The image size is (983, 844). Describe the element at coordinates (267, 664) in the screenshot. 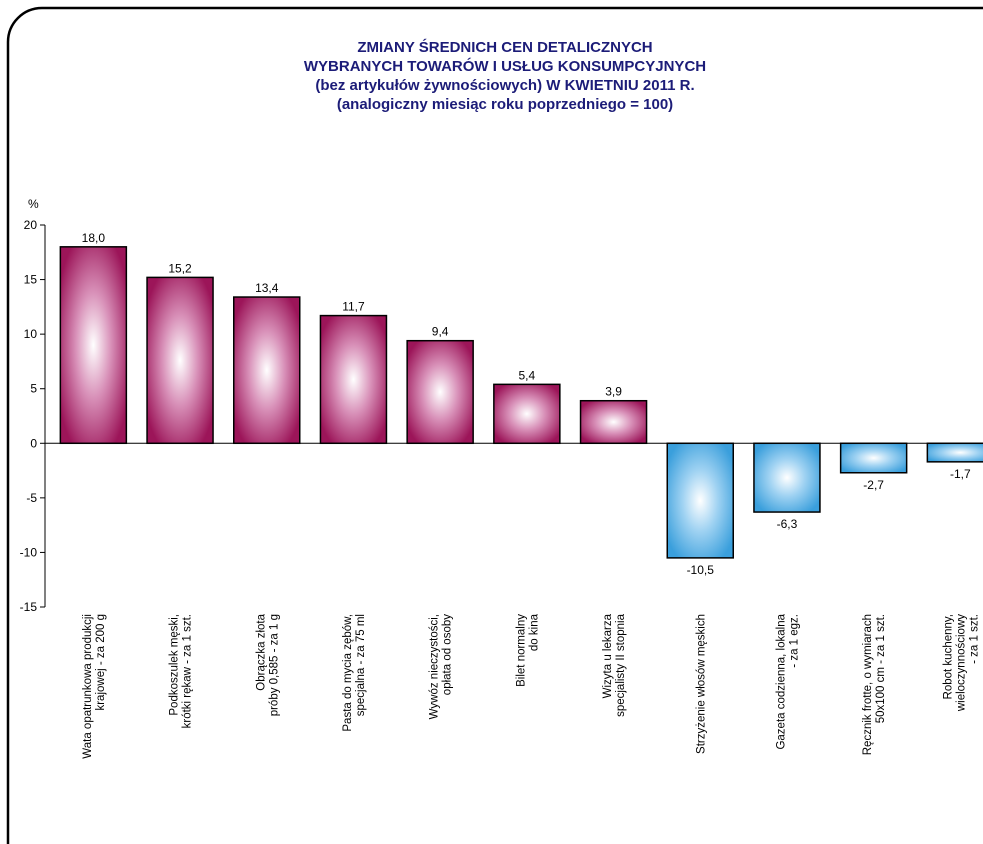

I see `x-tick-label: Obrączka złotapróby 0,585 - za 1 g` at that location.